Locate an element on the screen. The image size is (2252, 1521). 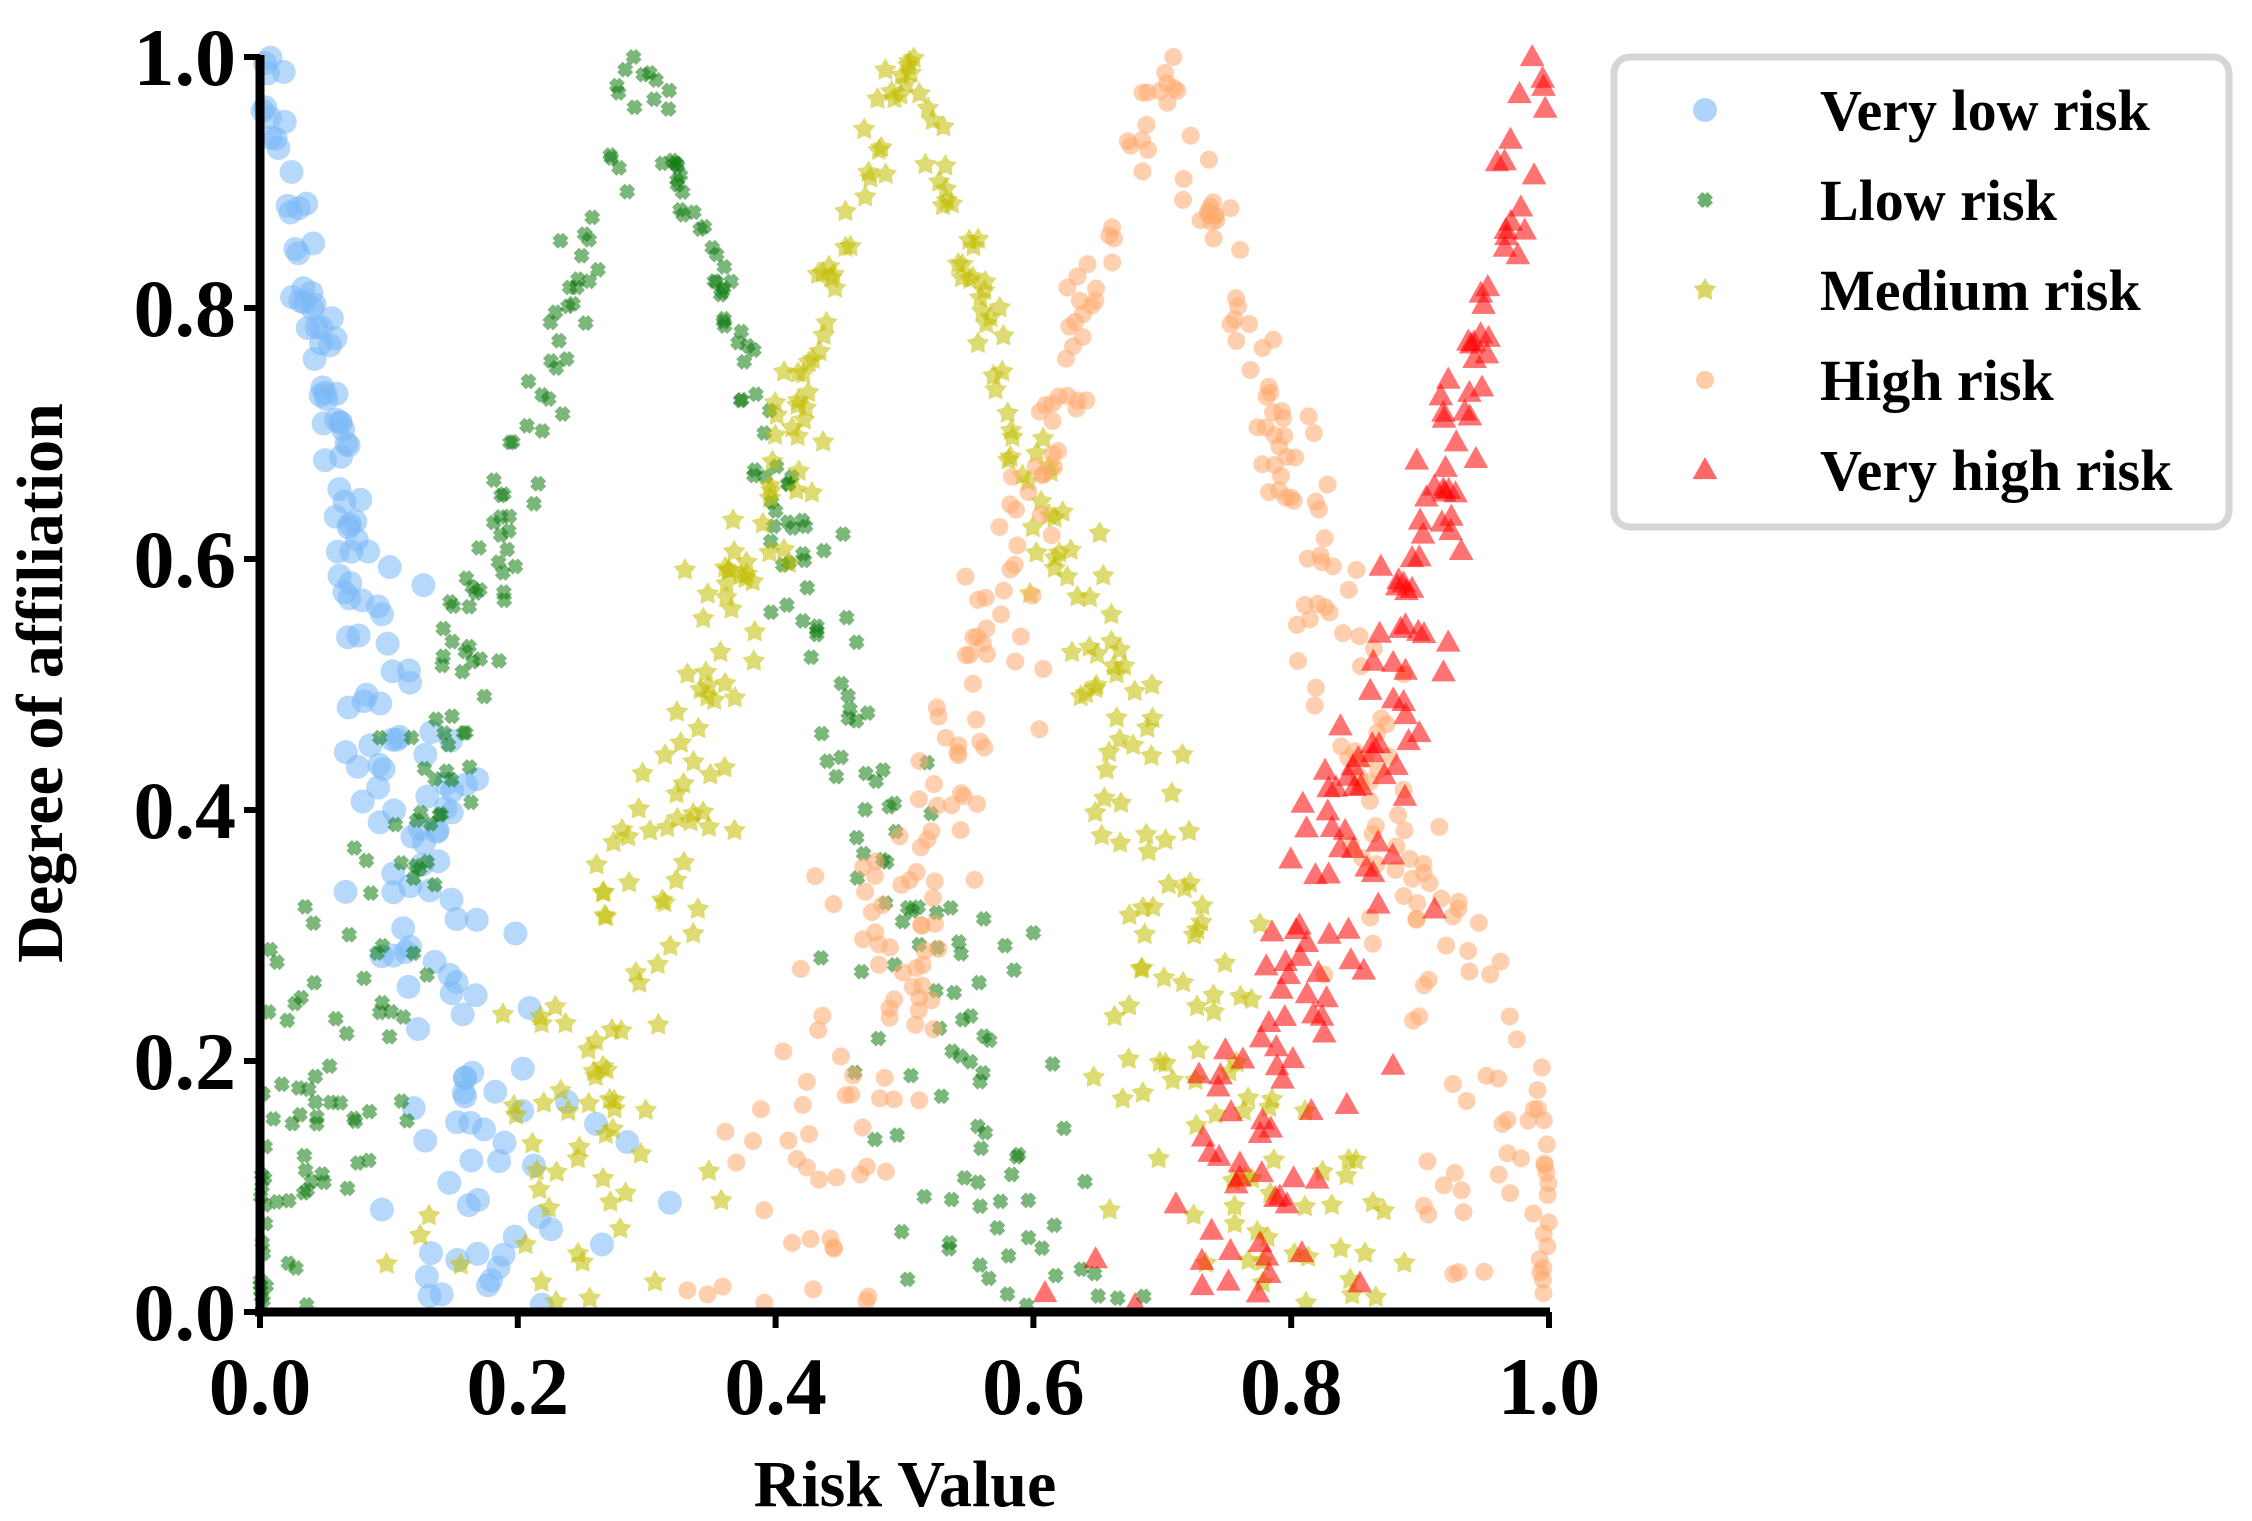
x-tick-label: 0.8 is located at coordinates (1291, 1386).